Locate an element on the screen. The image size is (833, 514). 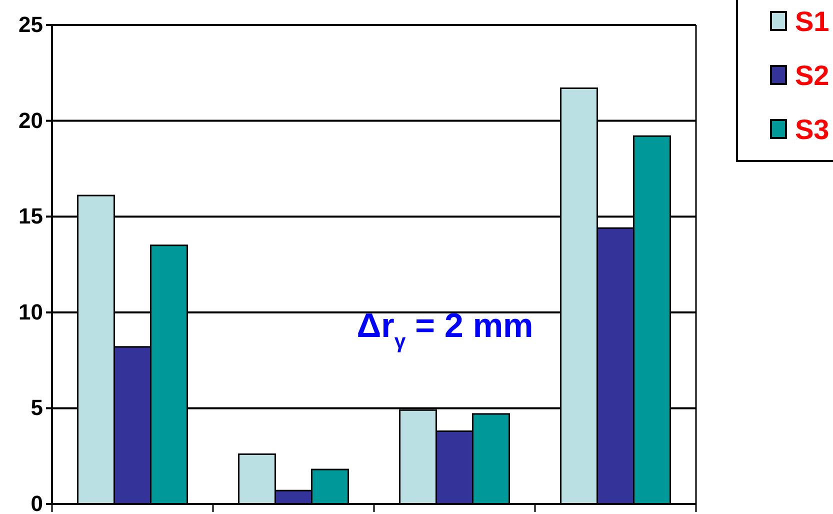
legend-label: S3 is located at coordinates (812, 129).